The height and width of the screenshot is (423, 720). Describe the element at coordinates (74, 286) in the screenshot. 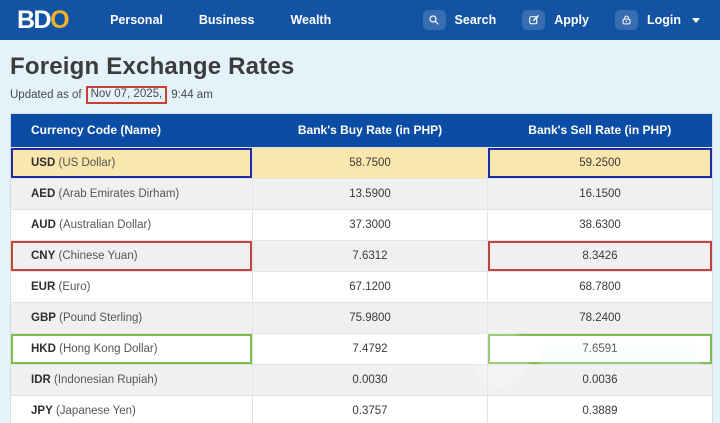

I see `currency-name: (Euro)` at that location.